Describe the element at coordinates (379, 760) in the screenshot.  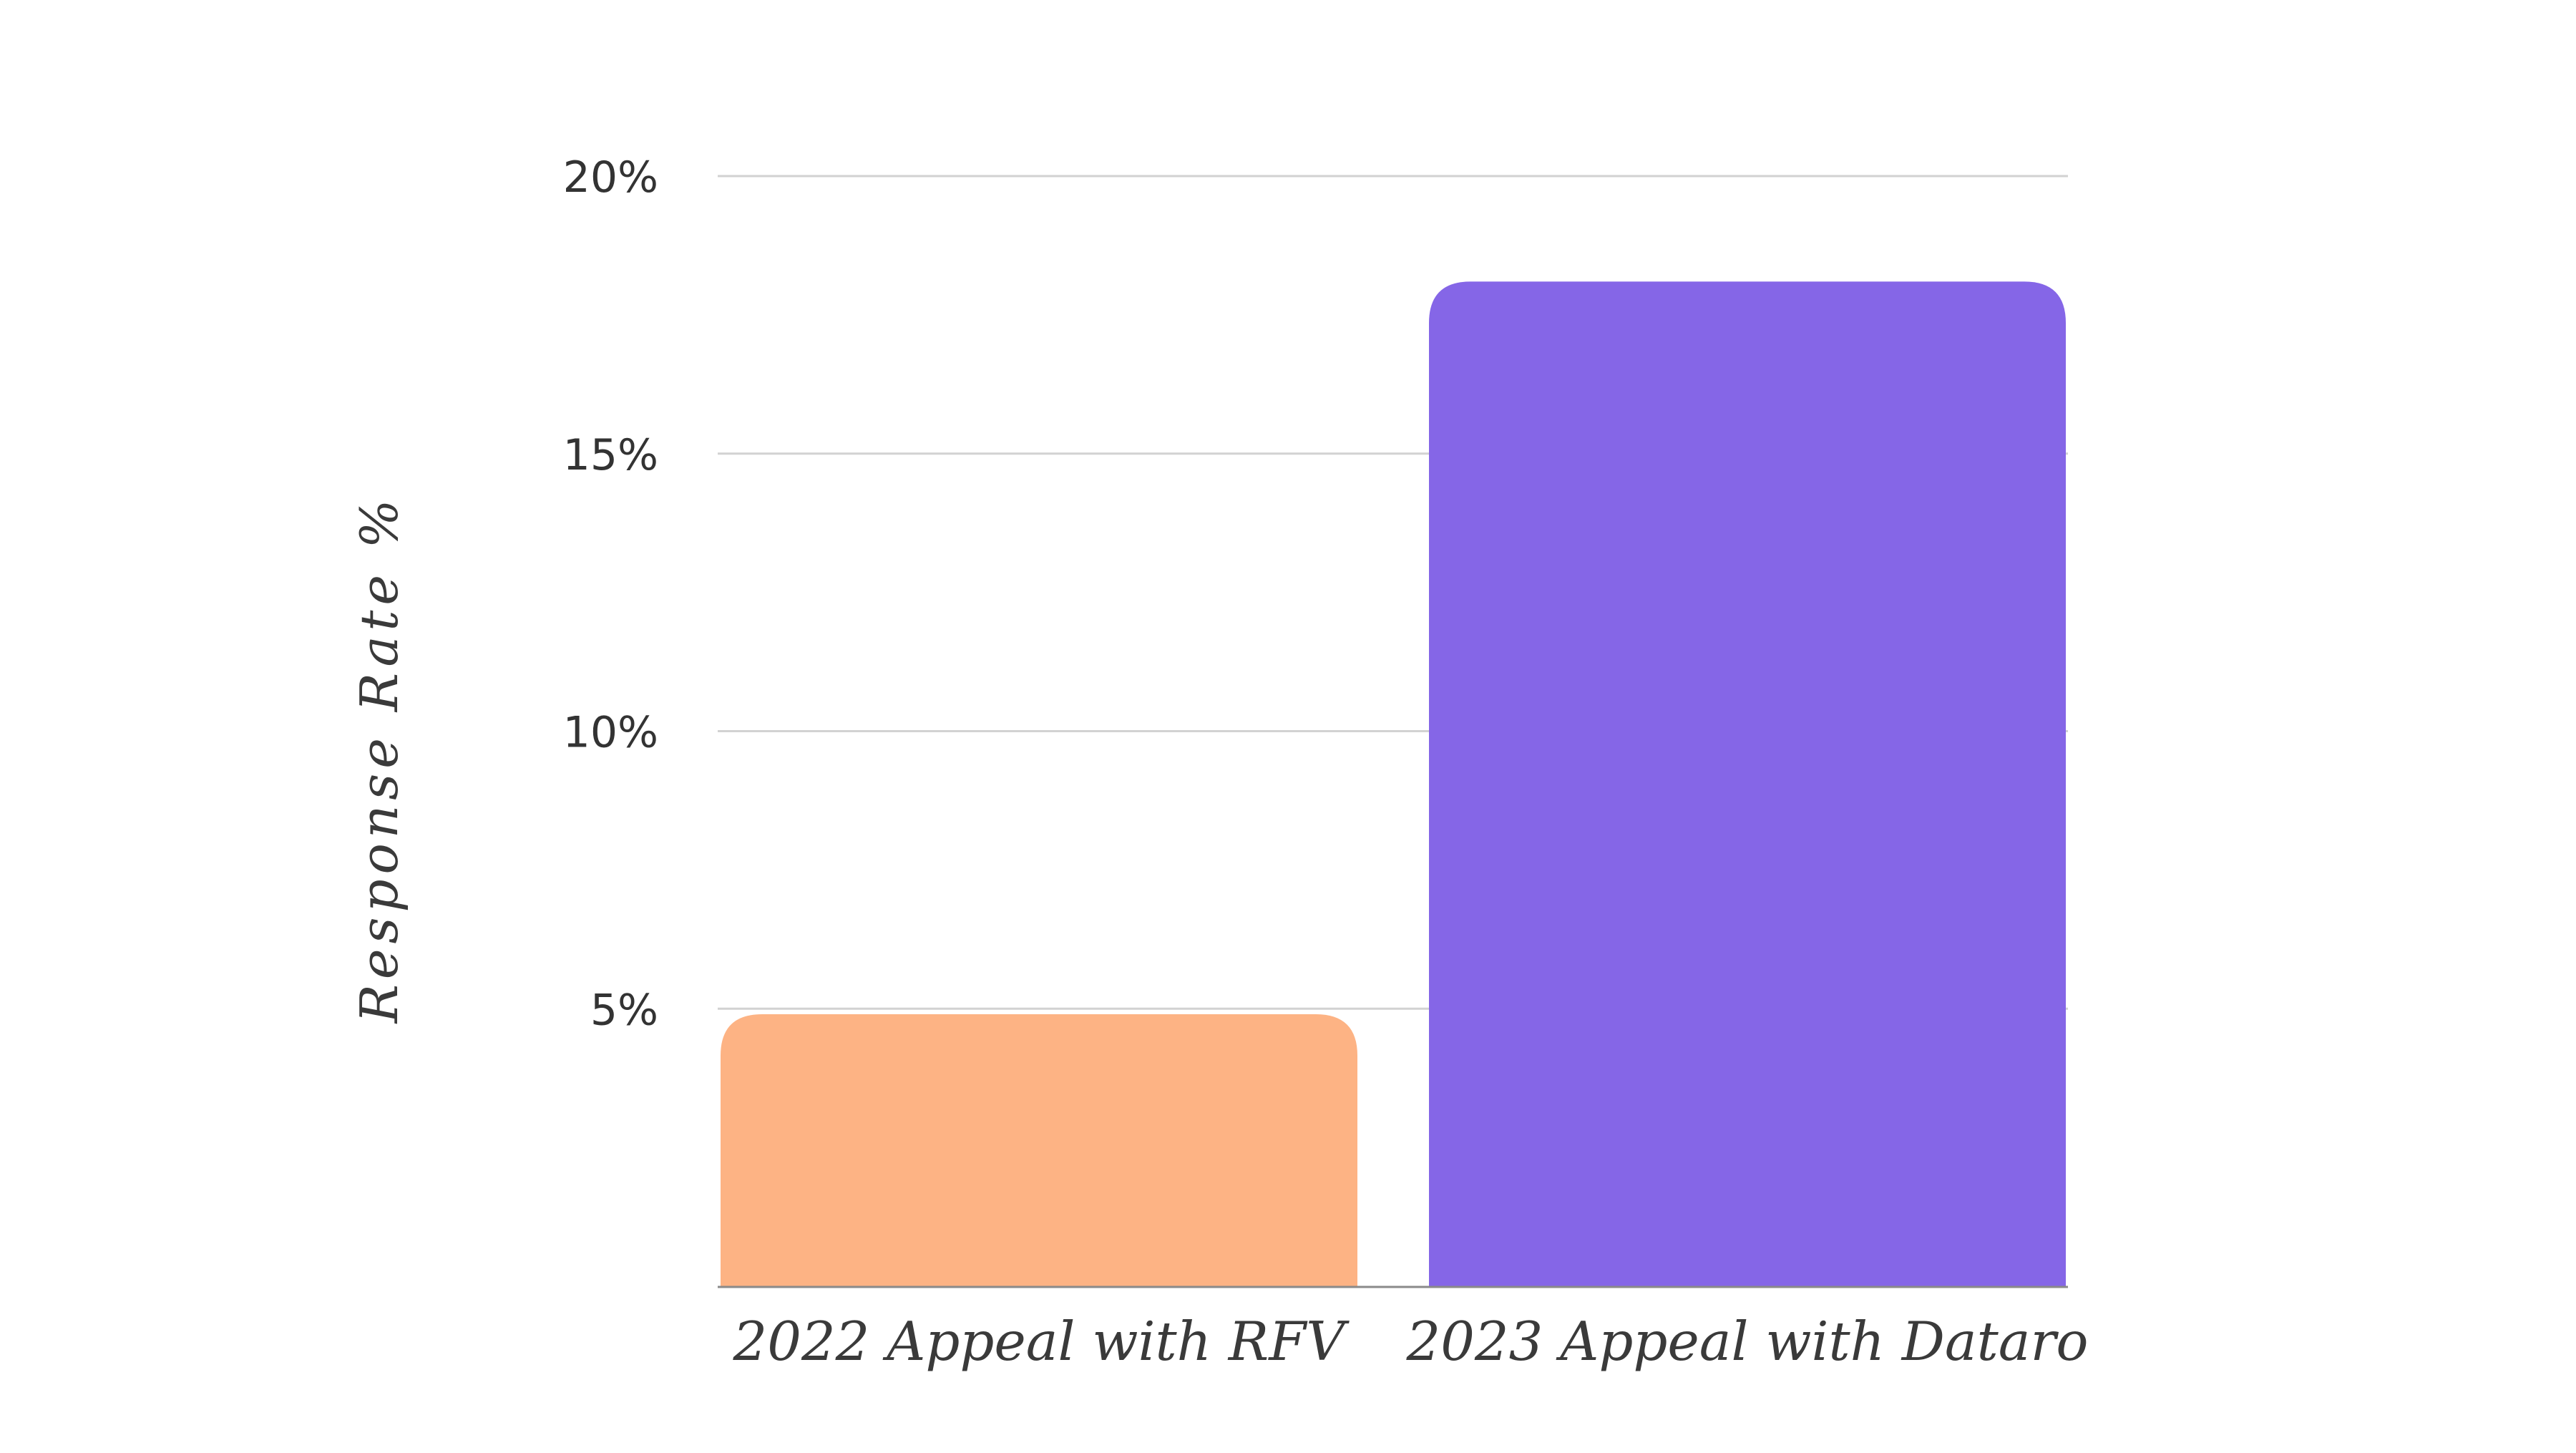
I see `y-axis-title: Response Rate %` at that location.